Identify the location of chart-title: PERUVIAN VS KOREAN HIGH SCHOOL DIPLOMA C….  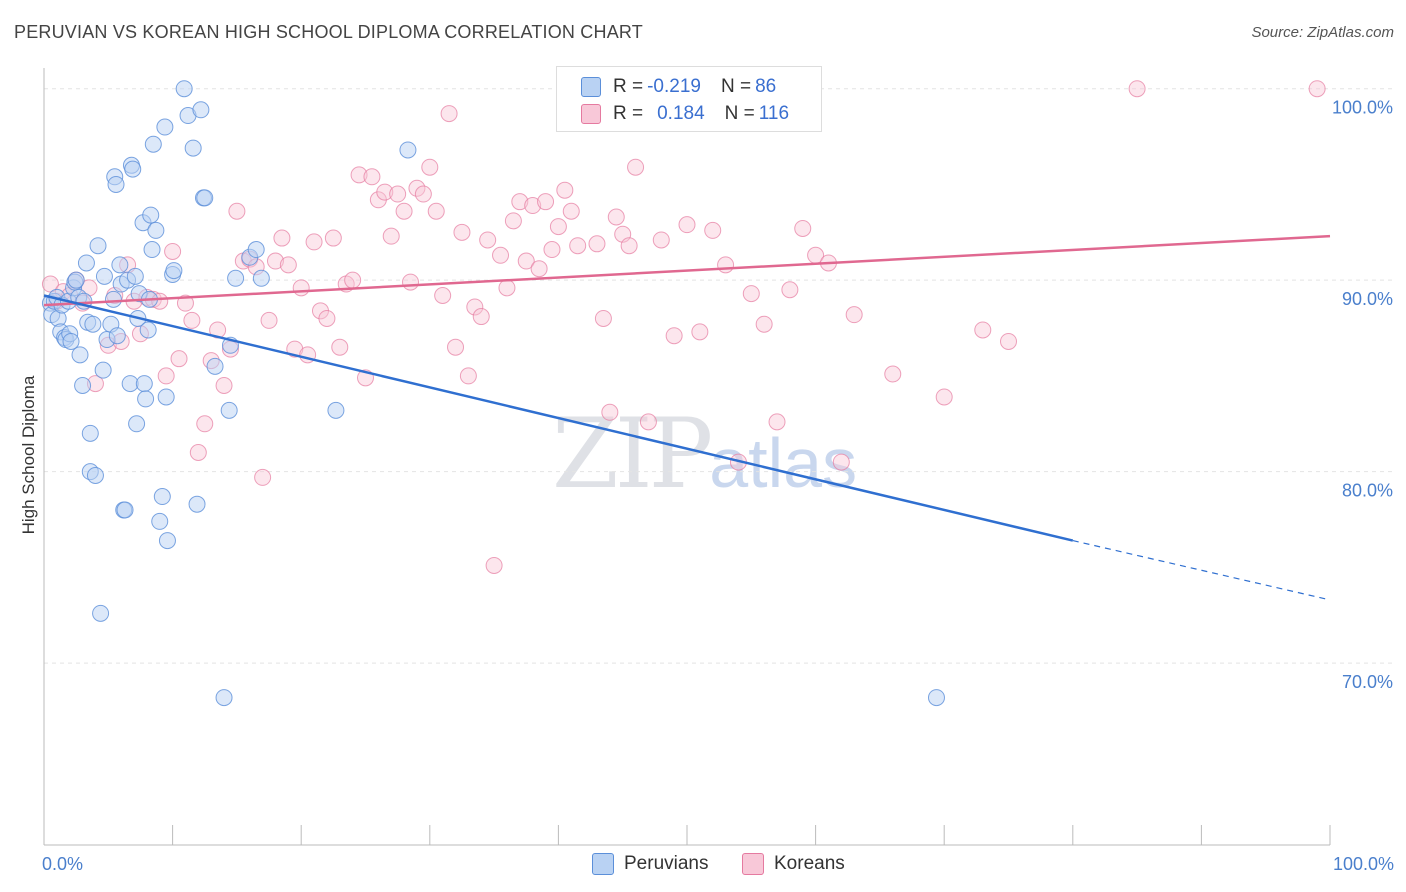
(328, 32).